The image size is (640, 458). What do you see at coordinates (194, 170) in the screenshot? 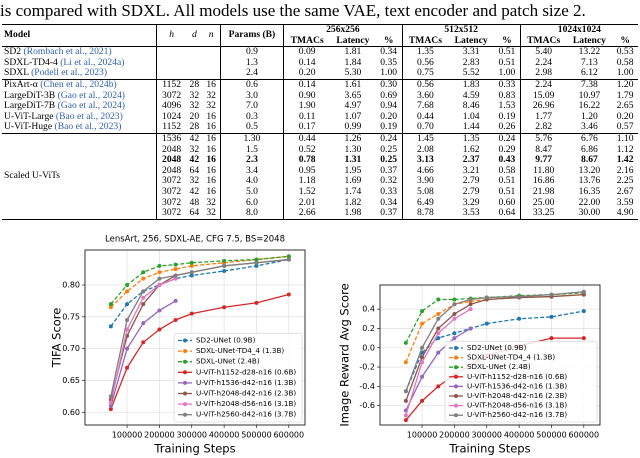
I see `cell: 64` at bounding box center [194, 170].